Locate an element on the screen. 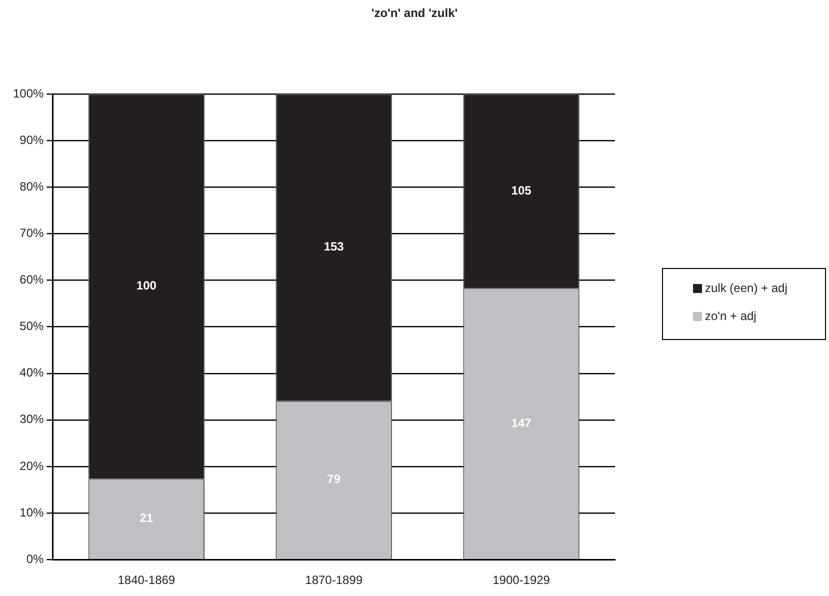 The image size is (829, 596). chart-title: 'zo'n' and 'zulk' is located at coordinates (414, 13).